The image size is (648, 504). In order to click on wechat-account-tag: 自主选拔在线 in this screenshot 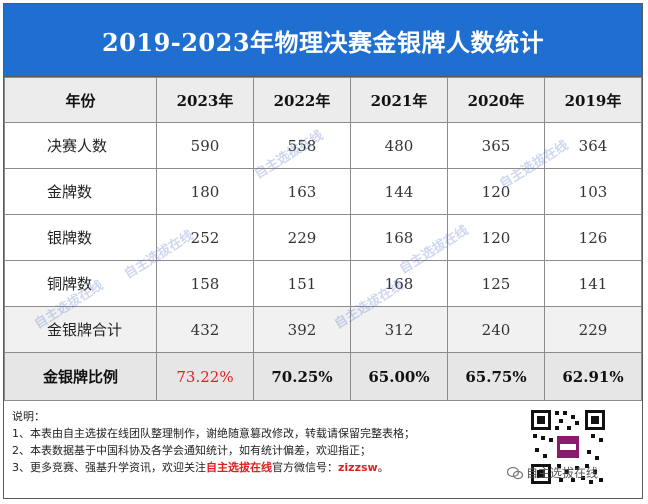, I will do `click(552, 472)`.